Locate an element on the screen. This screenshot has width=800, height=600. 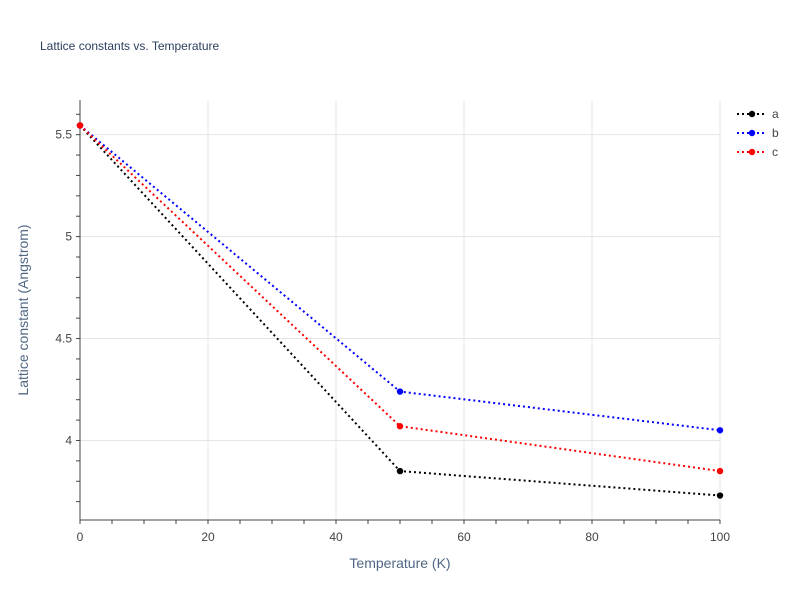
legend-item-a: a is located at coordinates (758, 114).